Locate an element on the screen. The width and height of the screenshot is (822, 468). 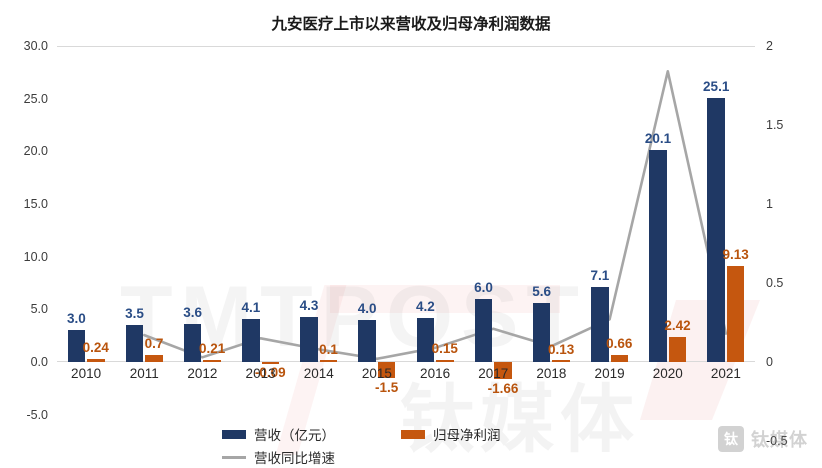
bar-label-net-profit: 0.7 is located at coordinates (154, 343).